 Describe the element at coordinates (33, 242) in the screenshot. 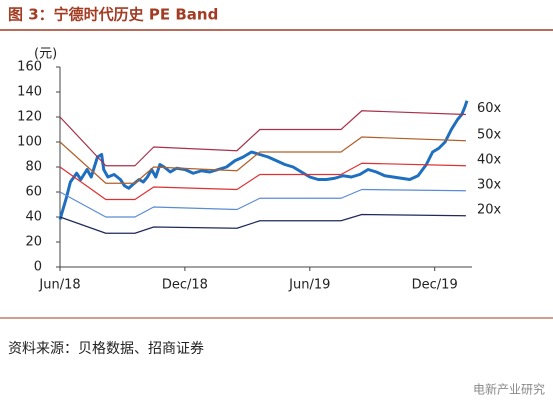

I see `y-tick-label: 20` at that location.